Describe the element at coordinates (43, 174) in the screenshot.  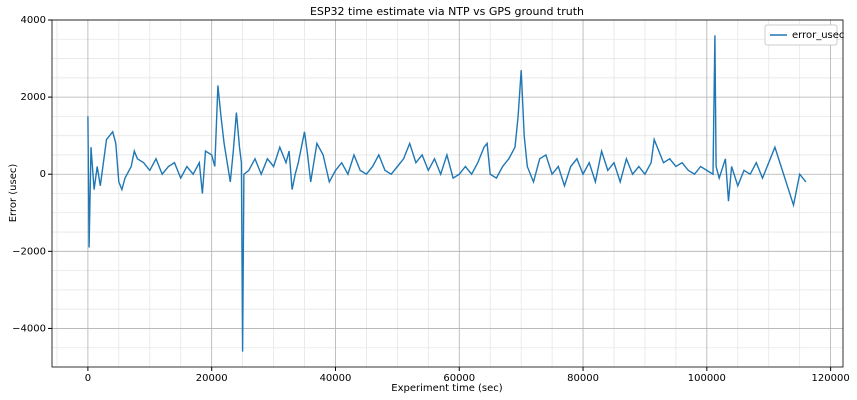
I see `y-tick-label: 0` at that location.